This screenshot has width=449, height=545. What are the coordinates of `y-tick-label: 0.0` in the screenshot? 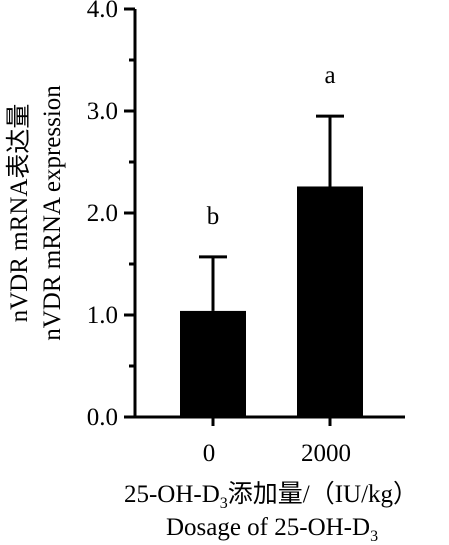 It's located at (102, 417).